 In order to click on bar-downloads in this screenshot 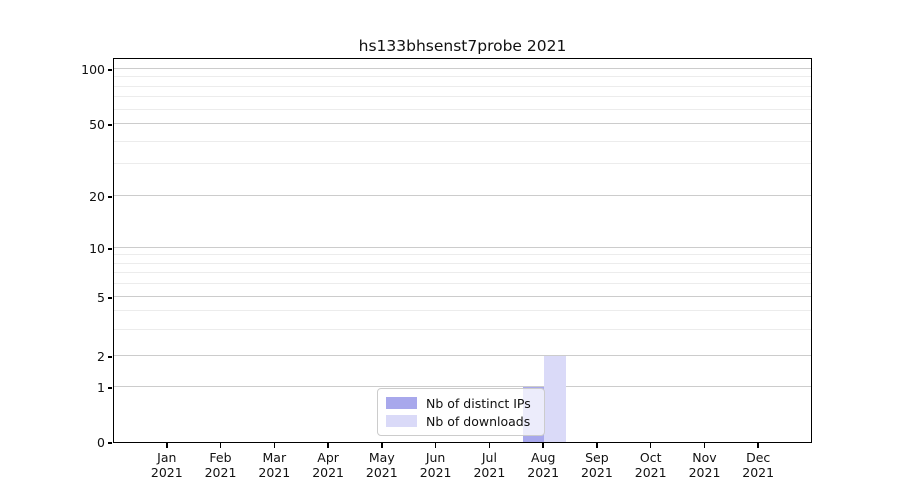, I will do `click(555, 399)`.